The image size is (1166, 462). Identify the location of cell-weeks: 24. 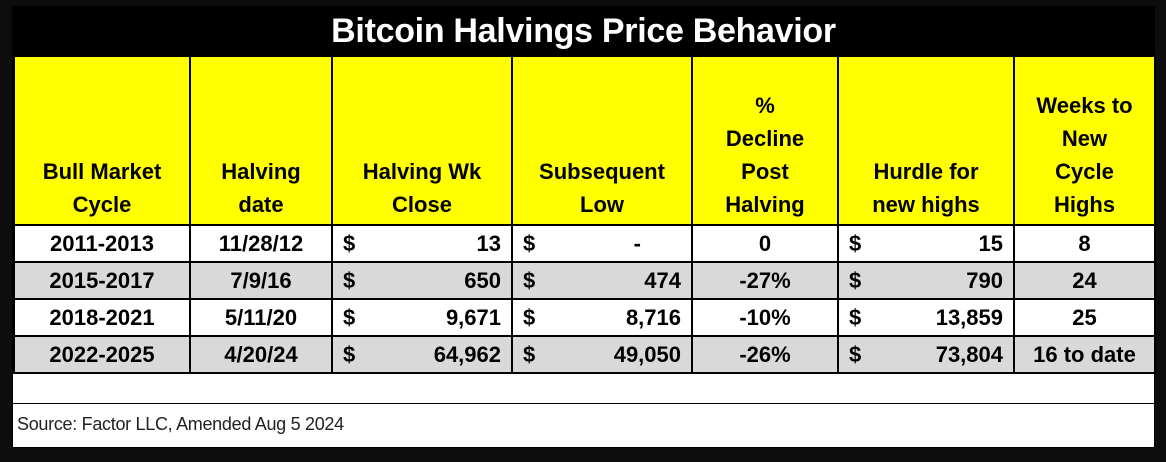
(1084, 280).